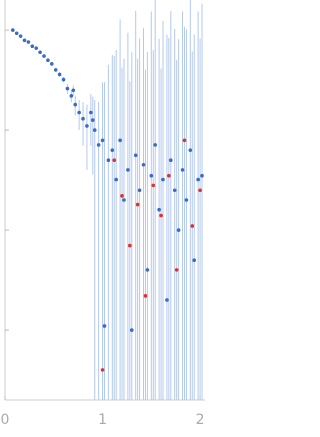 The height and width of the screenshot is (437, 320). Describe the element at coordinates (5, 420) in the screenshot. I see `x-tick-label: 0` at that location.